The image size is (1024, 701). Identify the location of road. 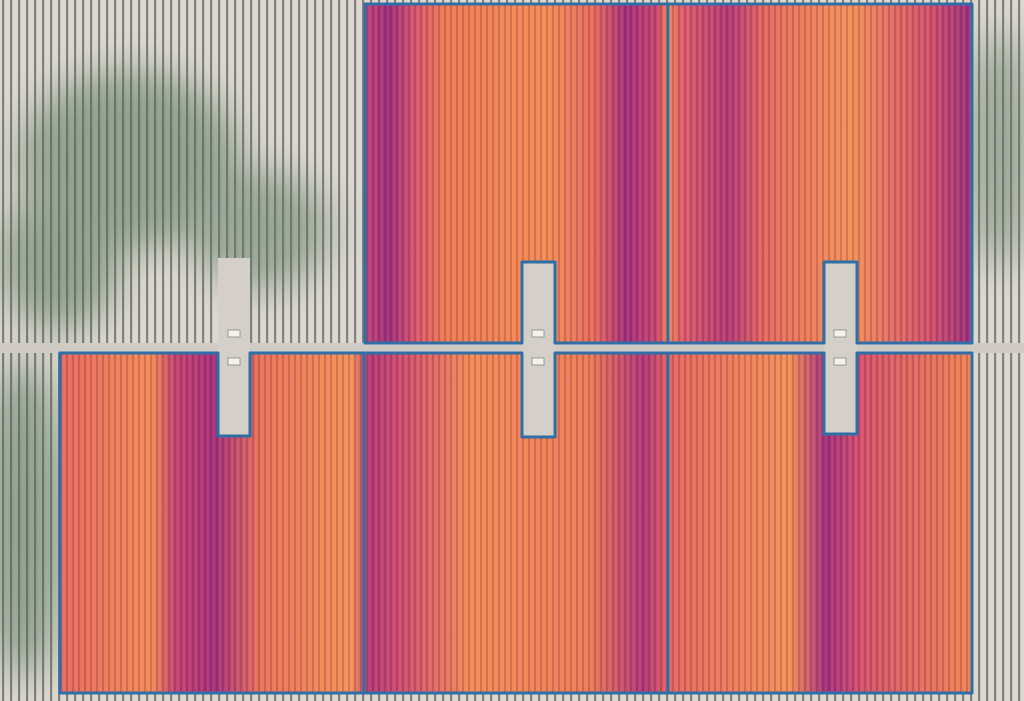
(512, 348).